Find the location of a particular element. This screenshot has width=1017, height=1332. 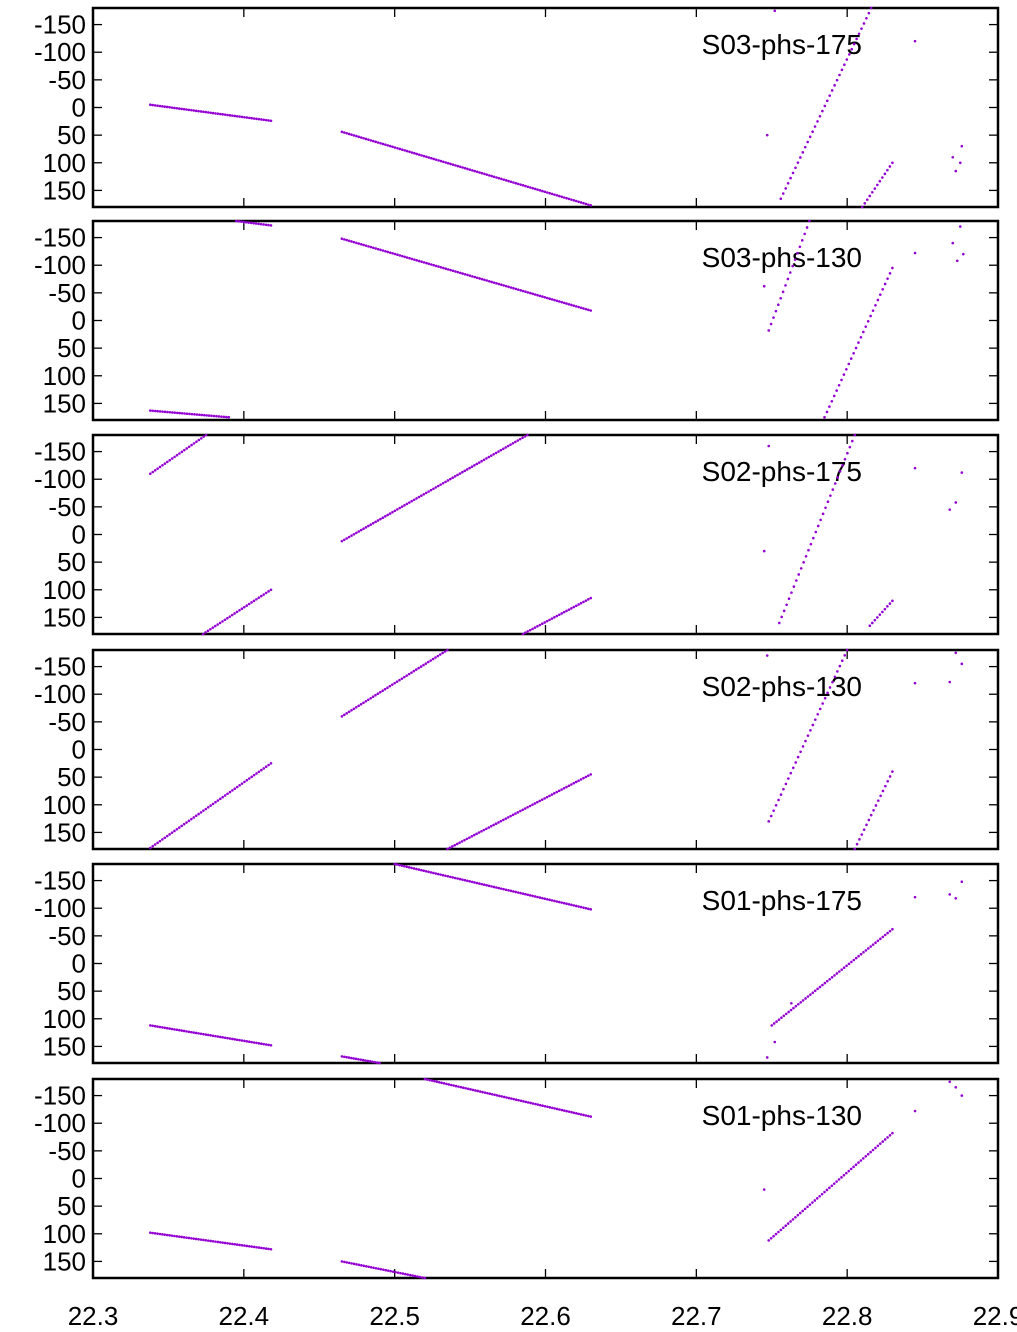

x-tick-label: 22.7 is located at coordinates (696, 1316).